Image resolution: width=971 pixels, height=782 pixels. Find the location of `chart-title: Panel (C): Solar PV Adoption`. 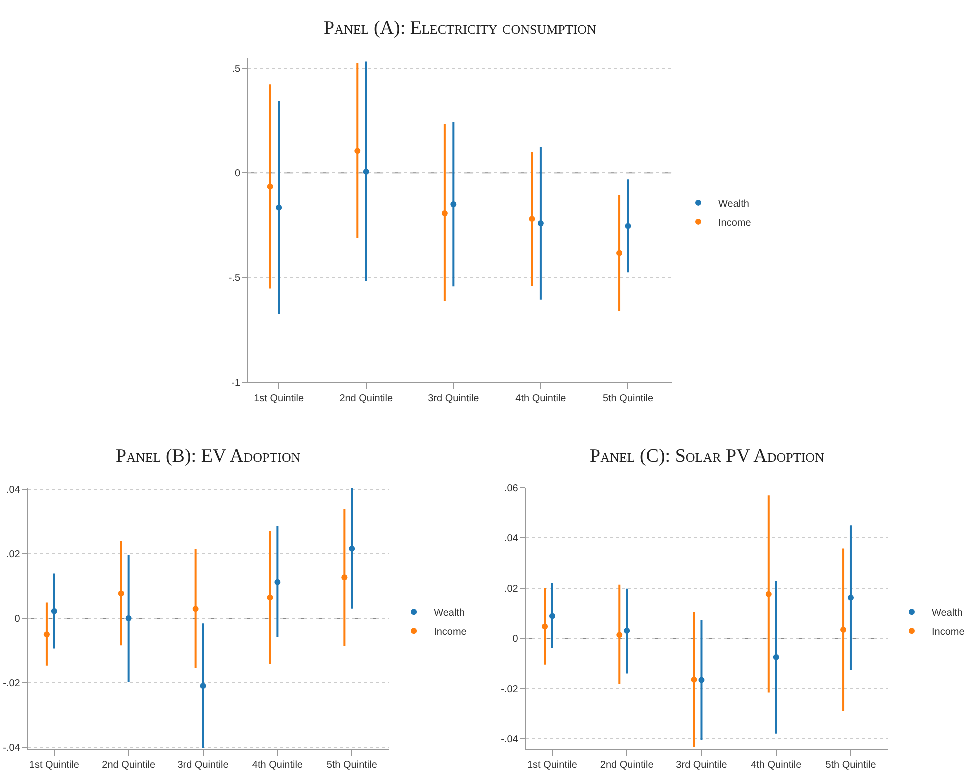

chart-title: Panel (C): Solar PV Adoption is located at coordinates (708, 456).